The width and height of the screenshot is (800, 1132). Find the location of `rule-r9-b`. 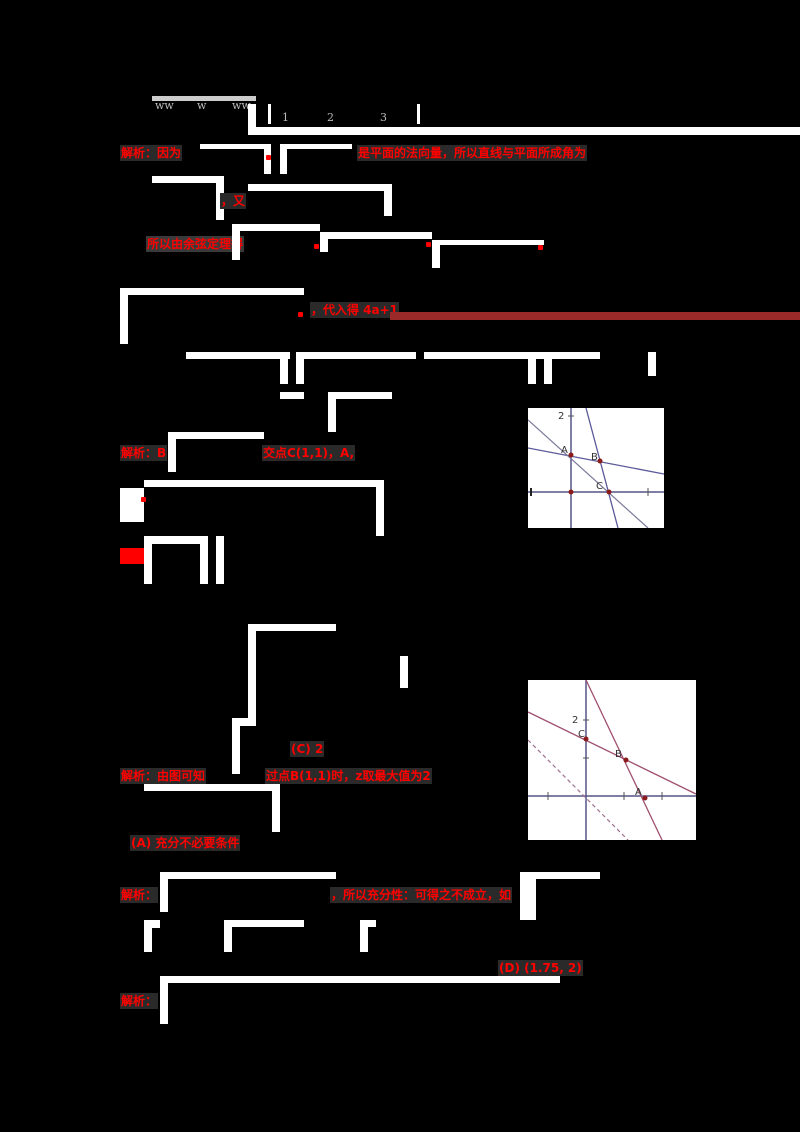

rule-r9-b is located at coordinates (148, 560).